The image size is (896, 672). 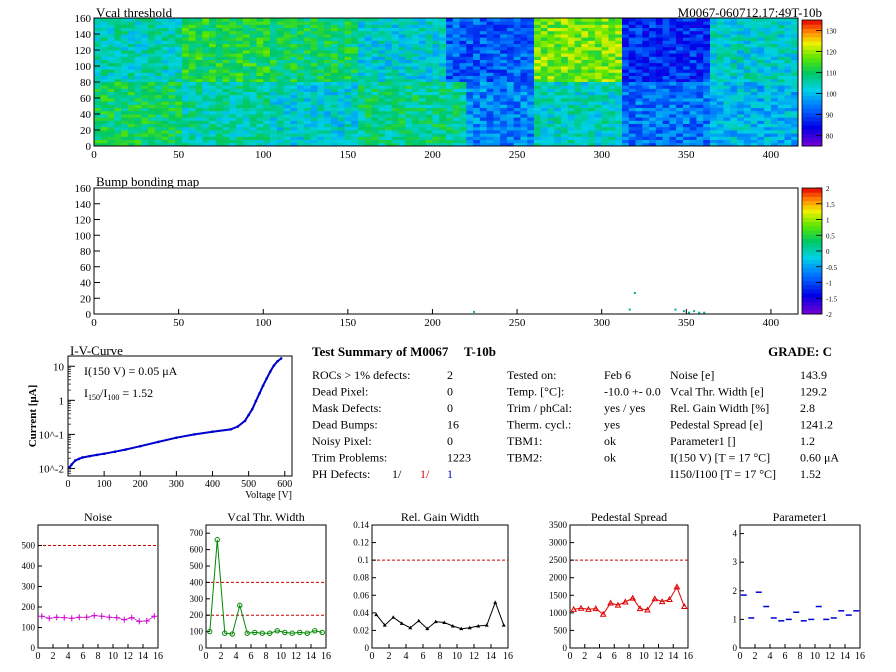 What do you see at coordinates (771, 155) in the screenshot?
I see `x-tick-label: 400` at bounding box center [771, 155].